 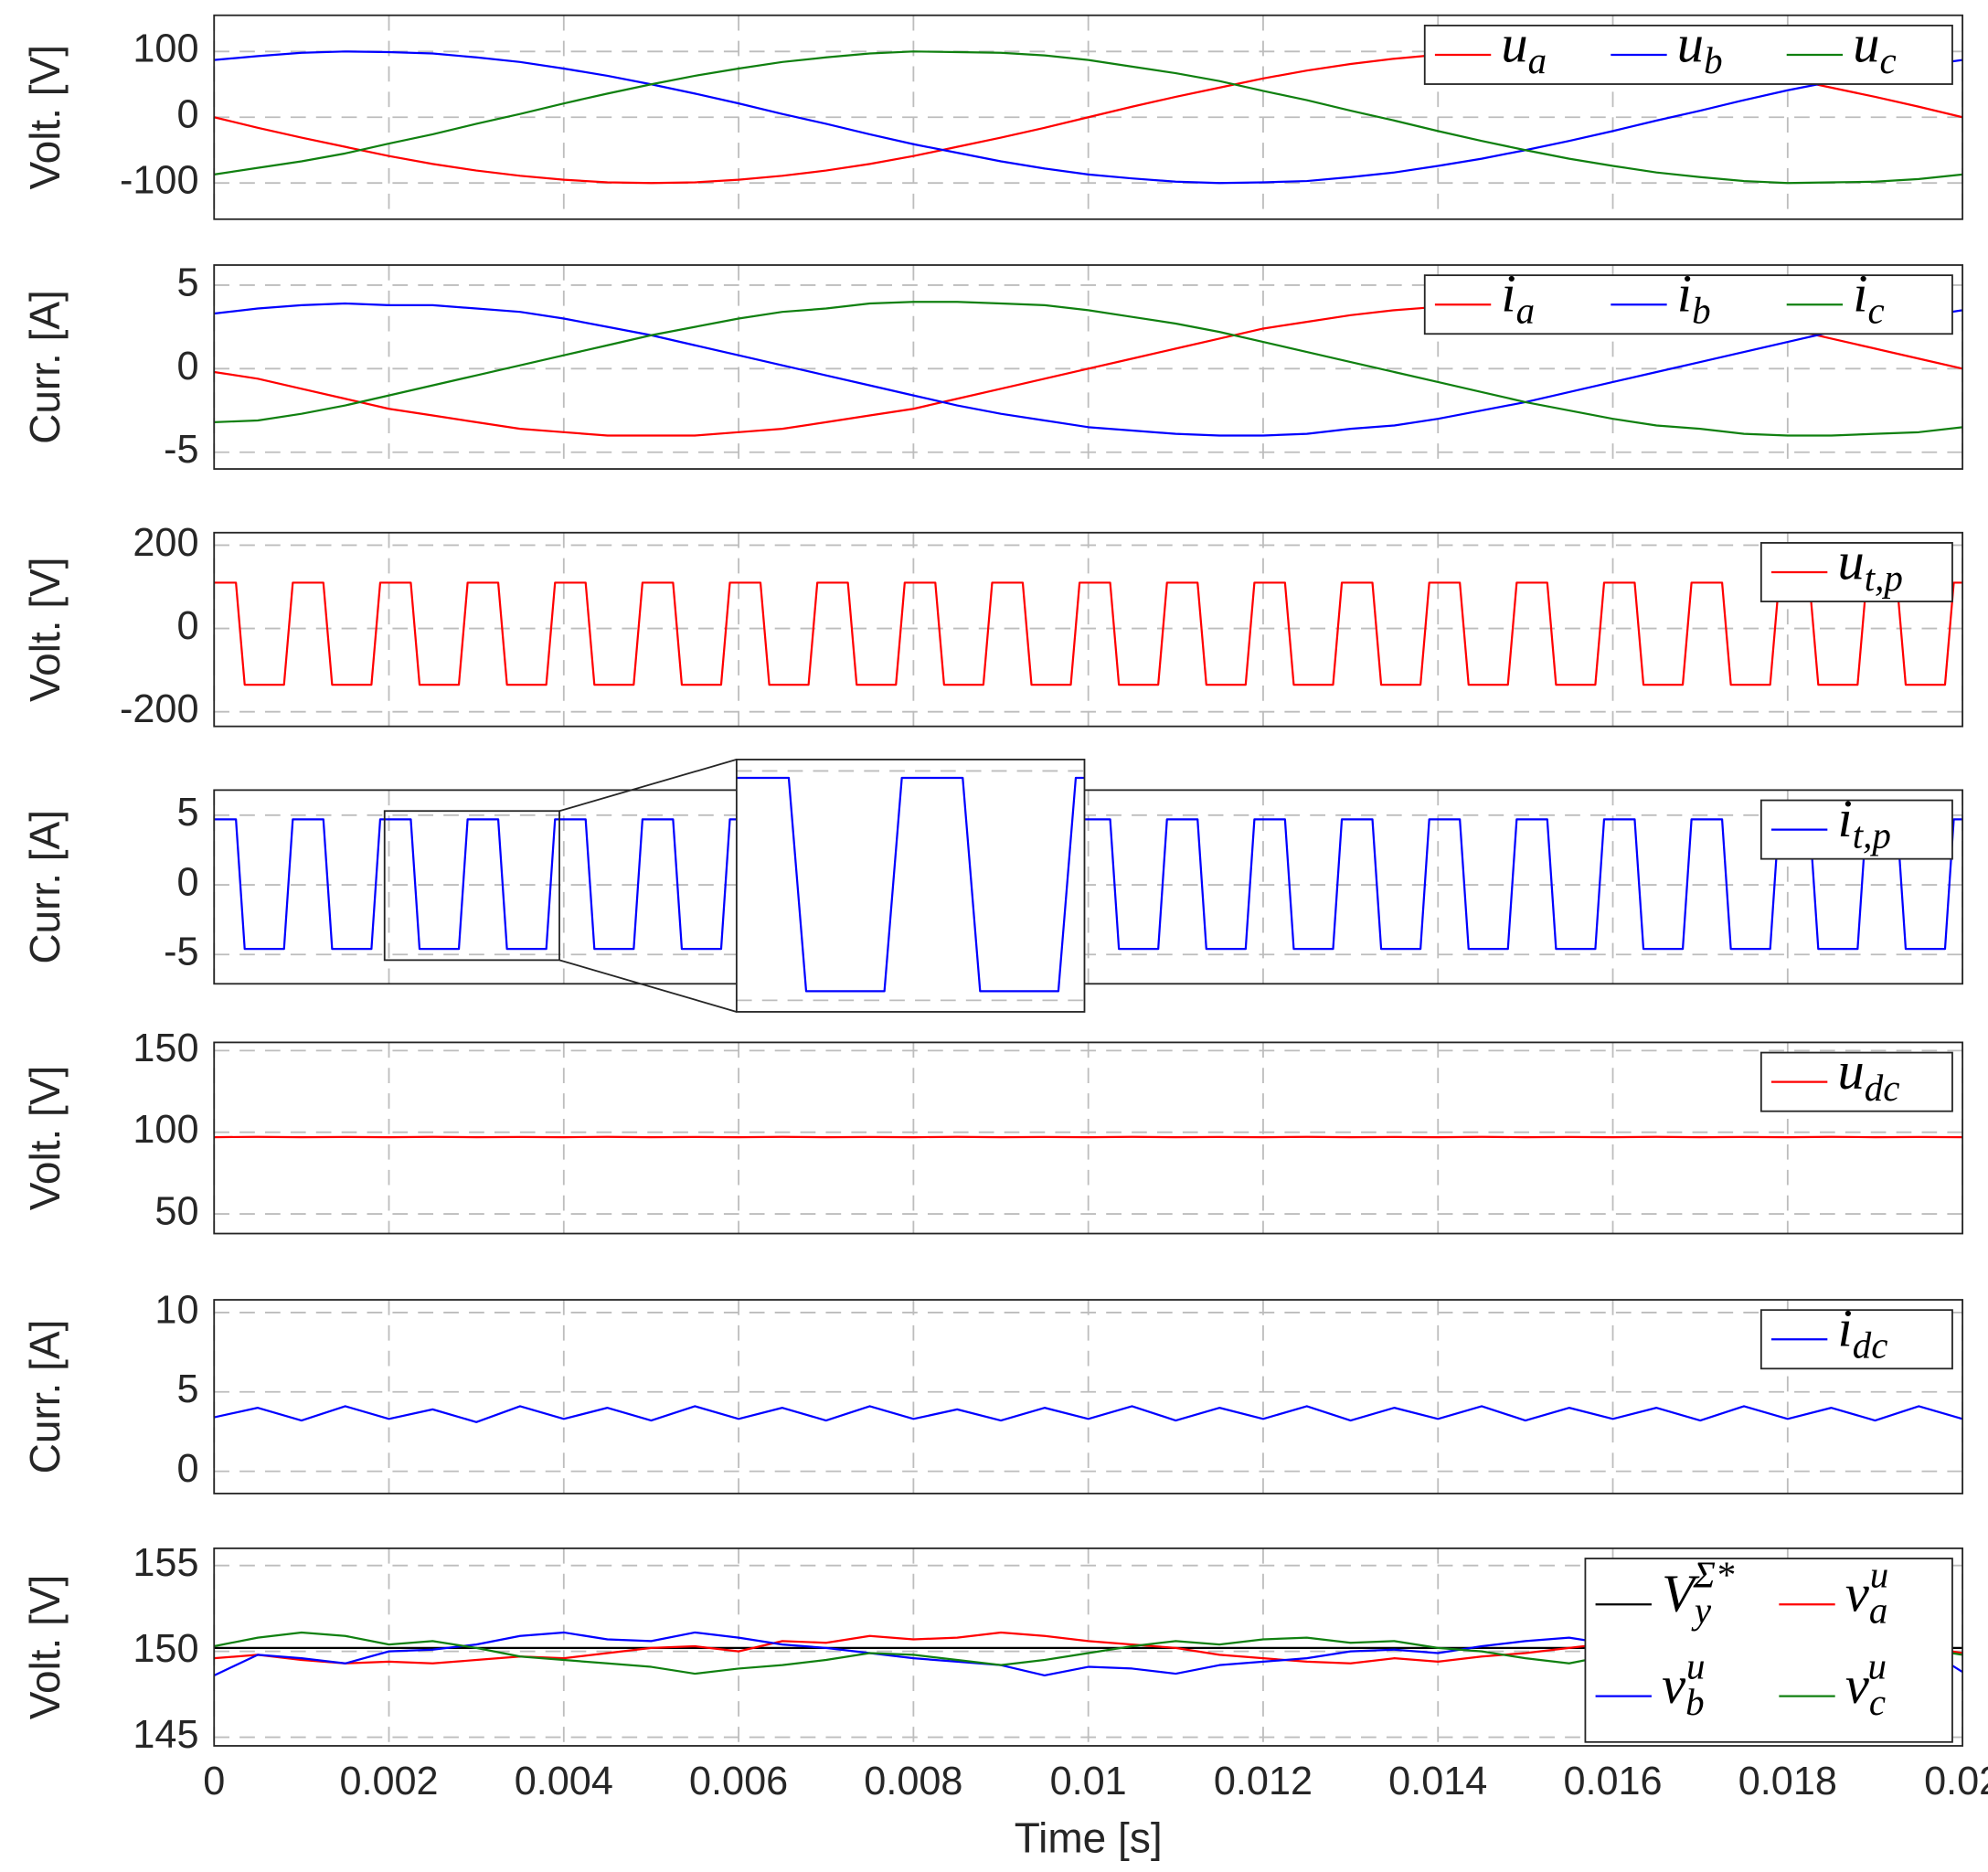 I want to click on legend-label: idc, so click(x=1862, y=1333).